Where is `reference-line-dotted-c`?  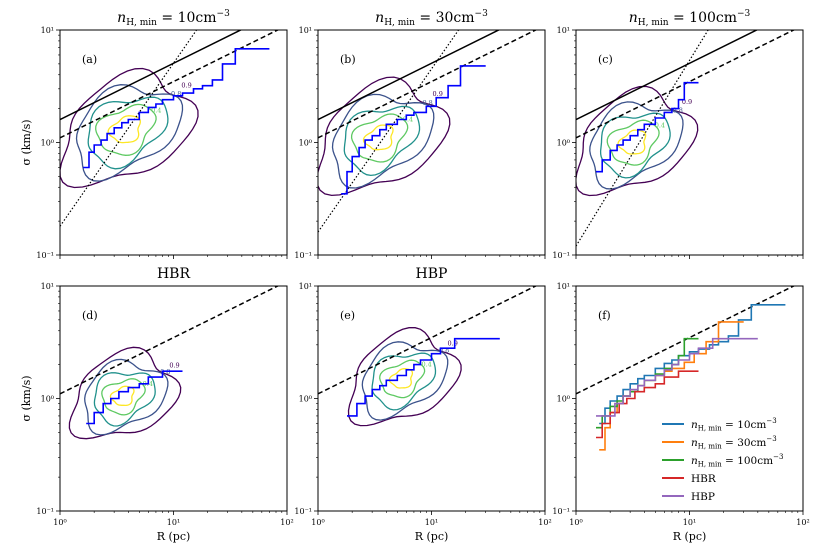 reference-line-dotted-c is located at coordinates (642, 138).